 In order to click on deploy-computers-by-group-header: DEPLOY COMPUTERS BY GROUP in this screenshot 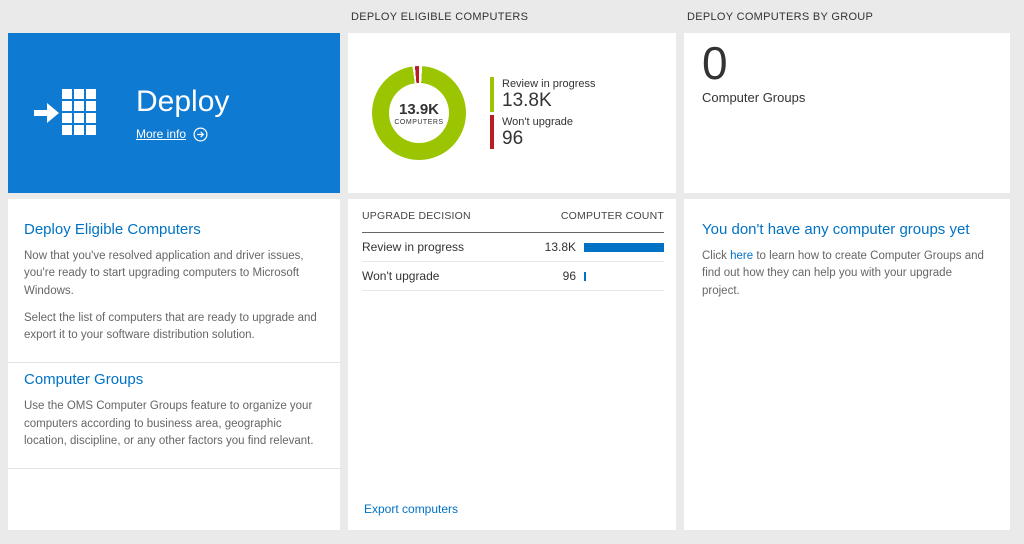, I will do `click(780, 16)`.